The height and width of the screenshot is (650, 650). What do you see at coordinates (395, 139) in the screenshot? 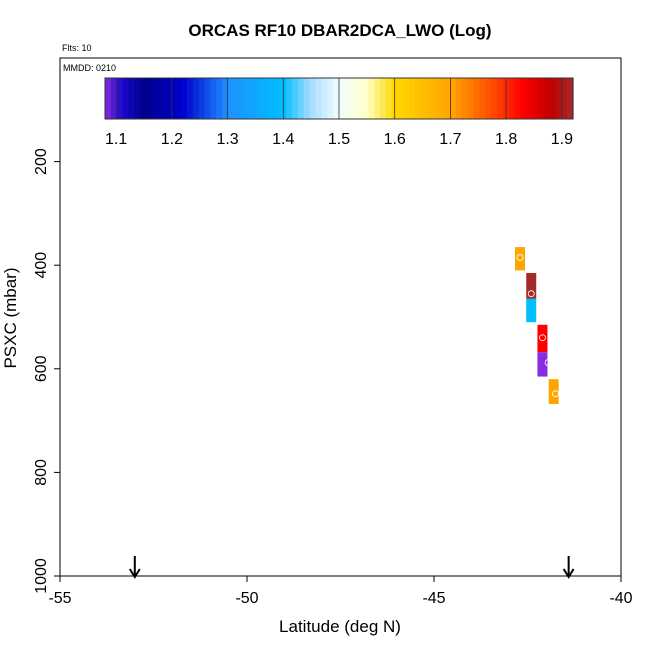
I see `colorbar-tick-label: 1.6` at bounding box center [395, 139].